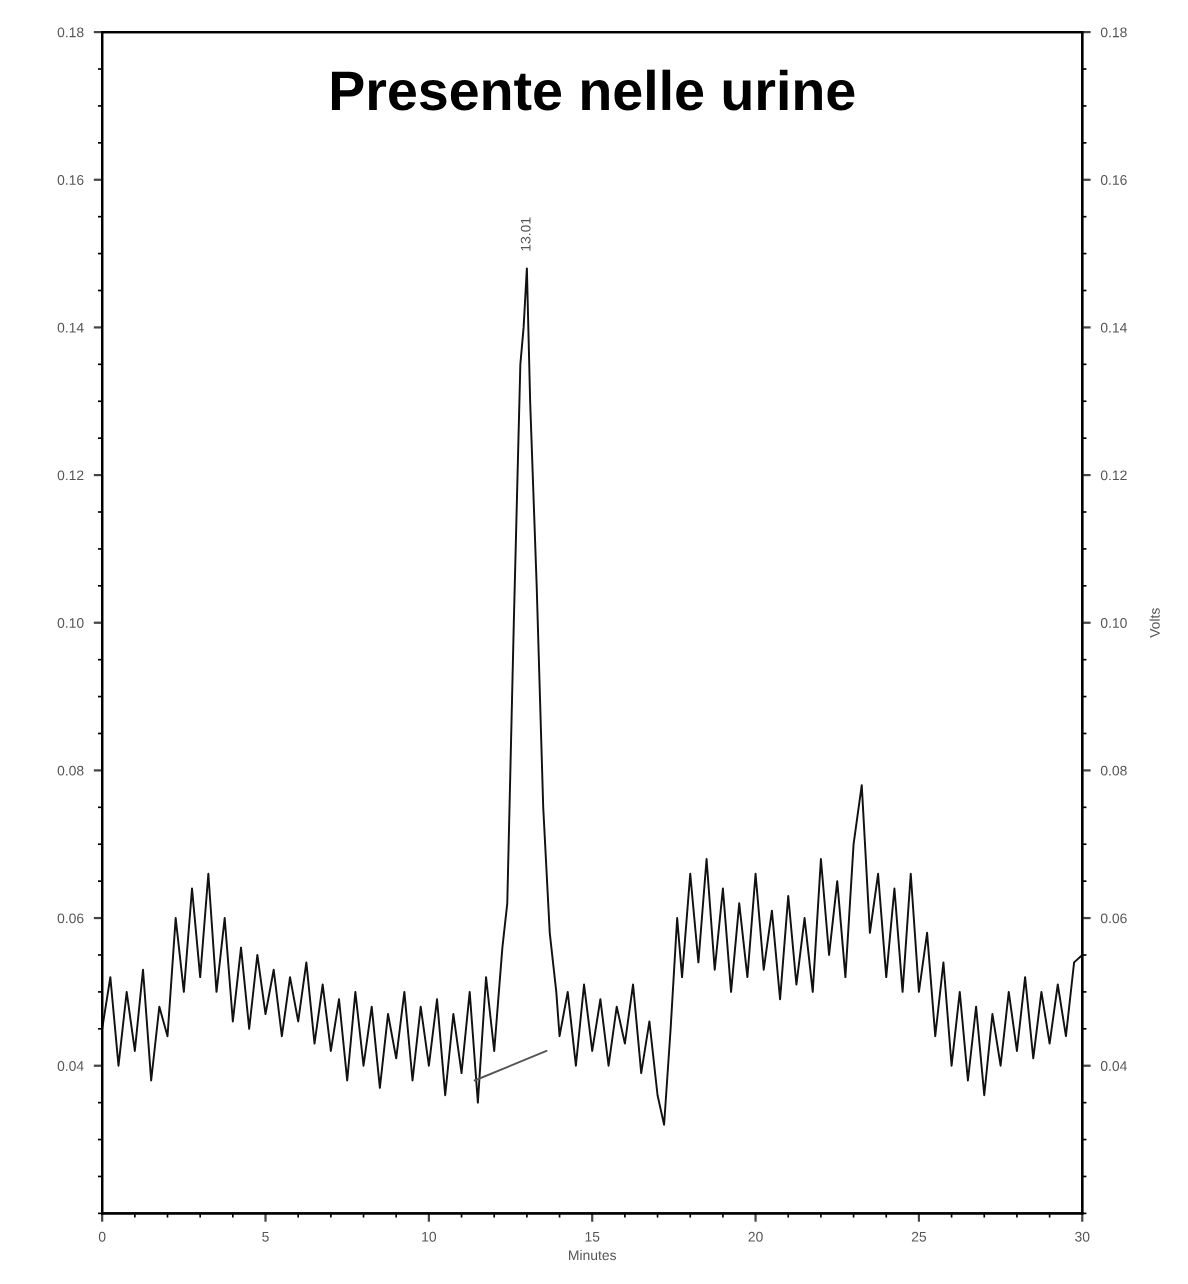 The height and width of the screenshot is (1284, 1188). I want to click on text: Presente nelle urine, so click(593, 90).